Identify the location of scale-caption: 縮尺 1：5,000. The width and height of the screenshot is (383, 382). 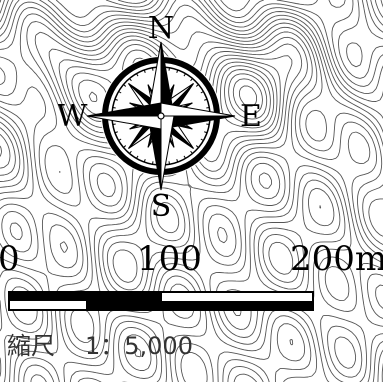
(100, 346).